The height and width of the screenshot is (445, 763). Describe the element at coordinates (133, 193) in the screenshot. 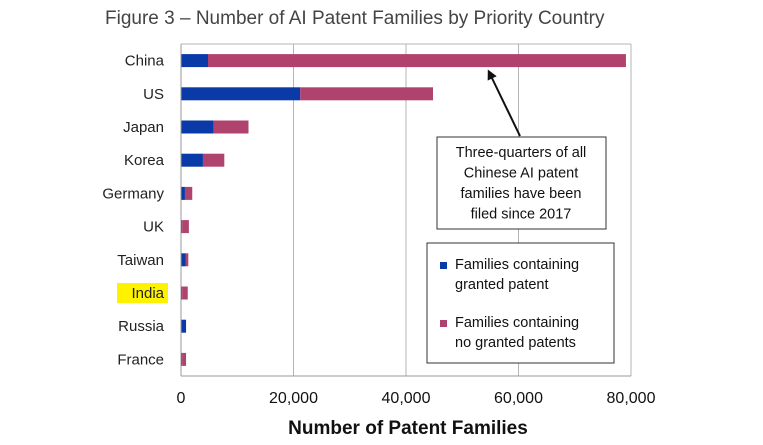

I see `category-label: Germany` at that location.